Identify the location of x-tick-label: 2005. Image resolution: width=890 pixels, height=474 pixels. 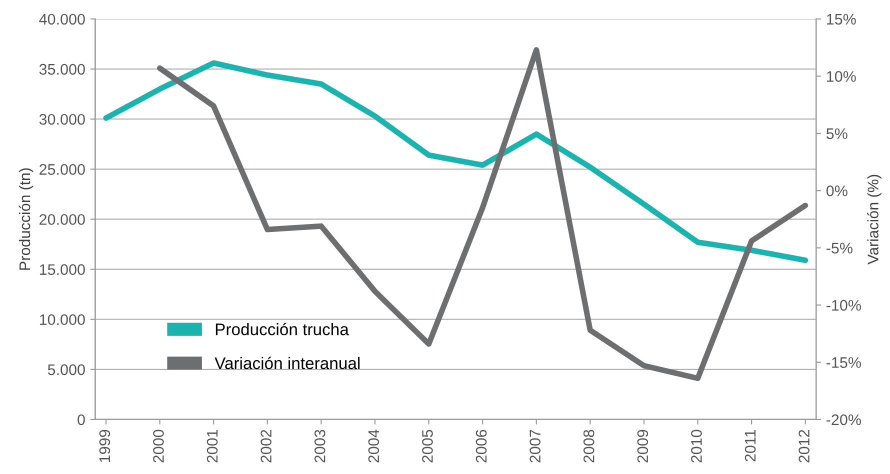
(427, 446).